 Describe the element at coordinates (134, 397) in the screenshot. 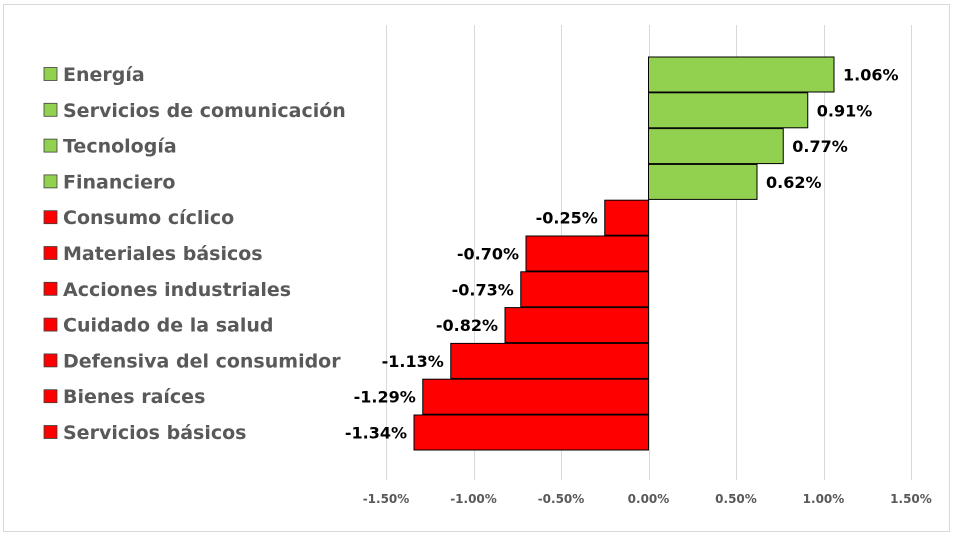

I see `category-label: Bienes raíces` at that location.